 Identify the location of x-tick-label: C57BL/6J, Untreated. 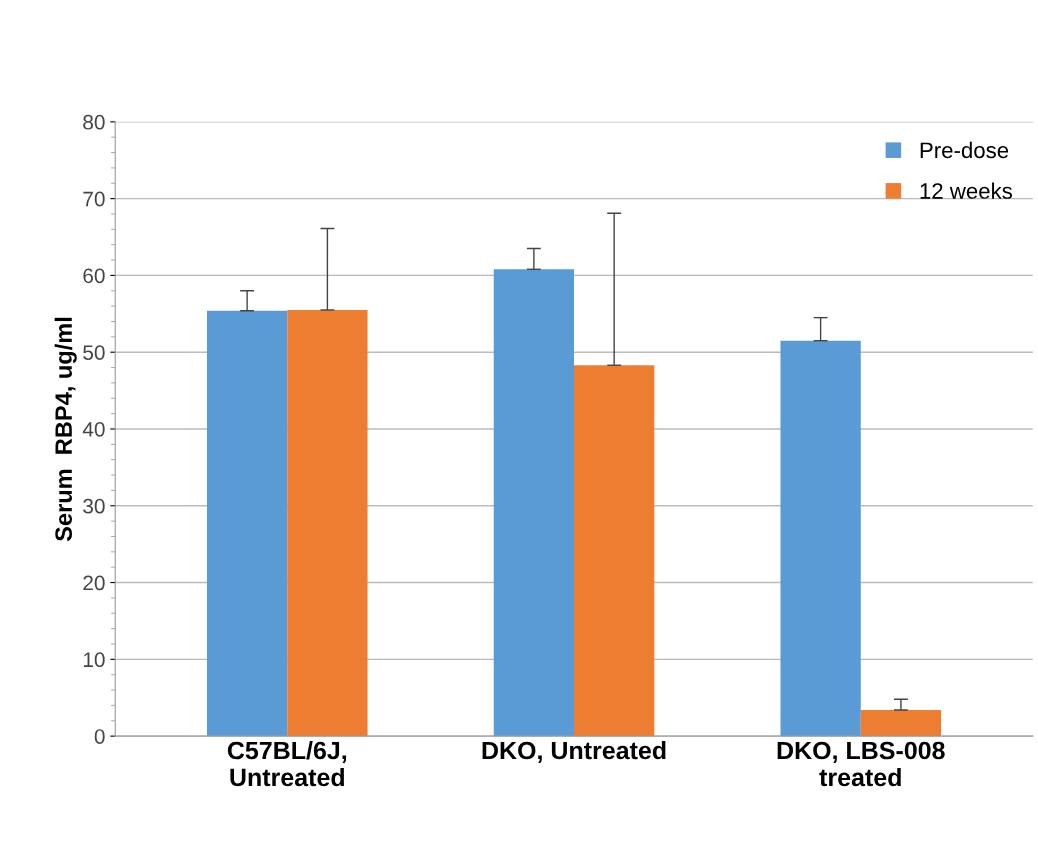
(287, 763).